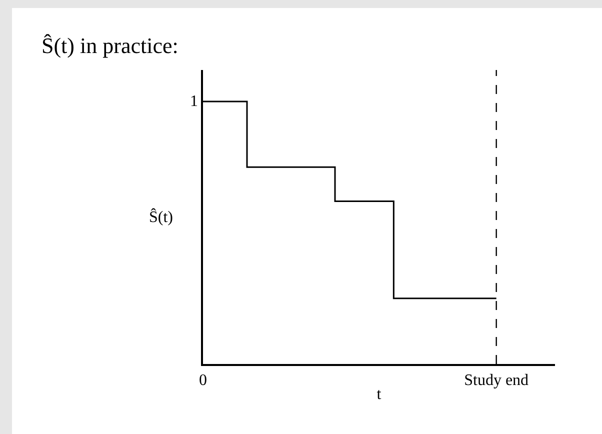 The image size is (602, 434). Describe the element at coordinates (496, 380) in the screenshot. I see `x-tick-label: Study end` at that location.